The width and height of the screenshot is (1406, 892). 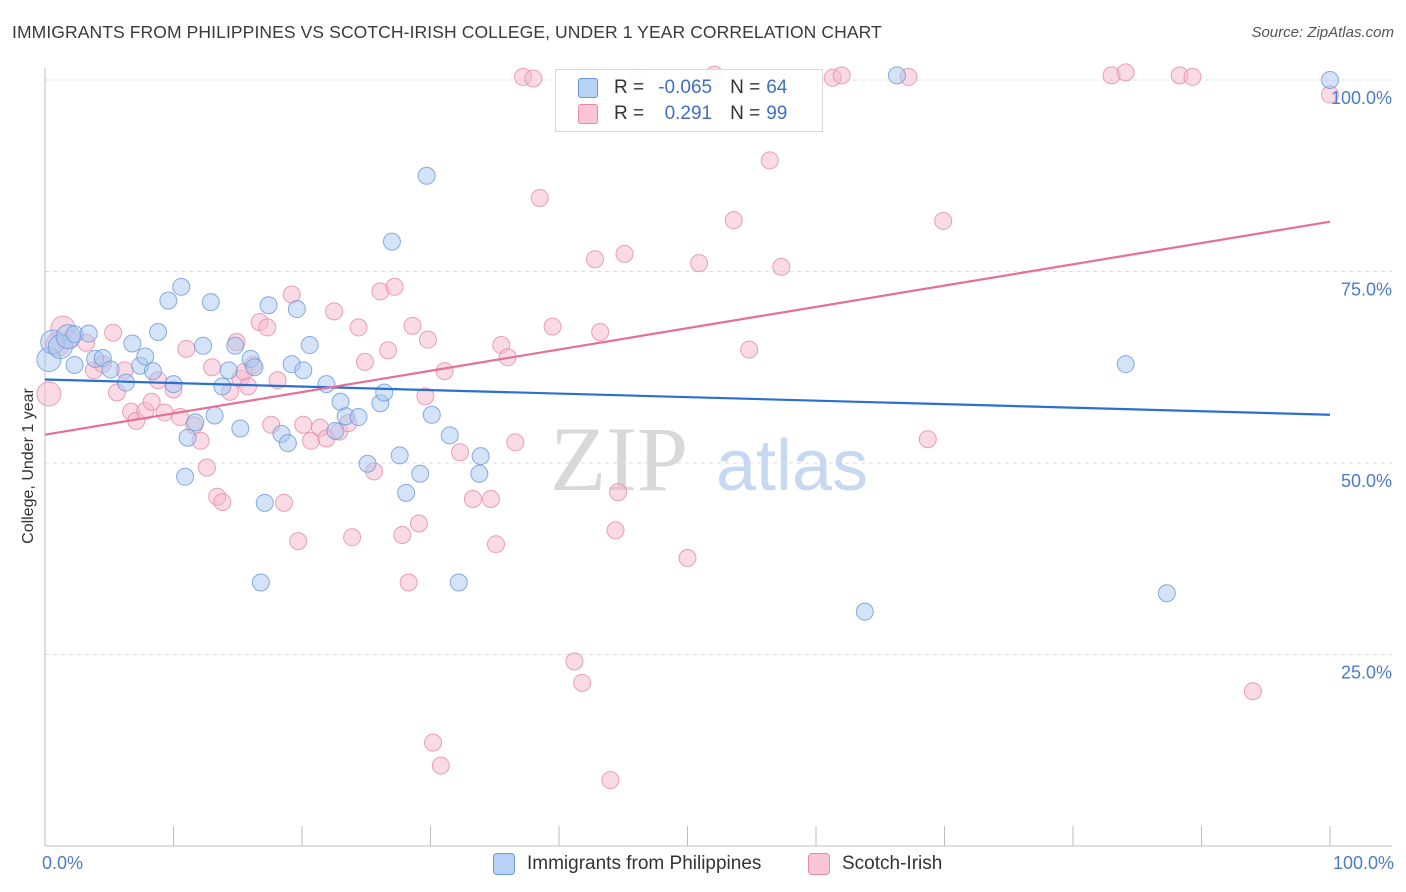 What do you see at coordinates (1322, 32) in the screenshot?
I see `source-label: Source: ZipAtlas.com` at bounding box center [1322, 32].